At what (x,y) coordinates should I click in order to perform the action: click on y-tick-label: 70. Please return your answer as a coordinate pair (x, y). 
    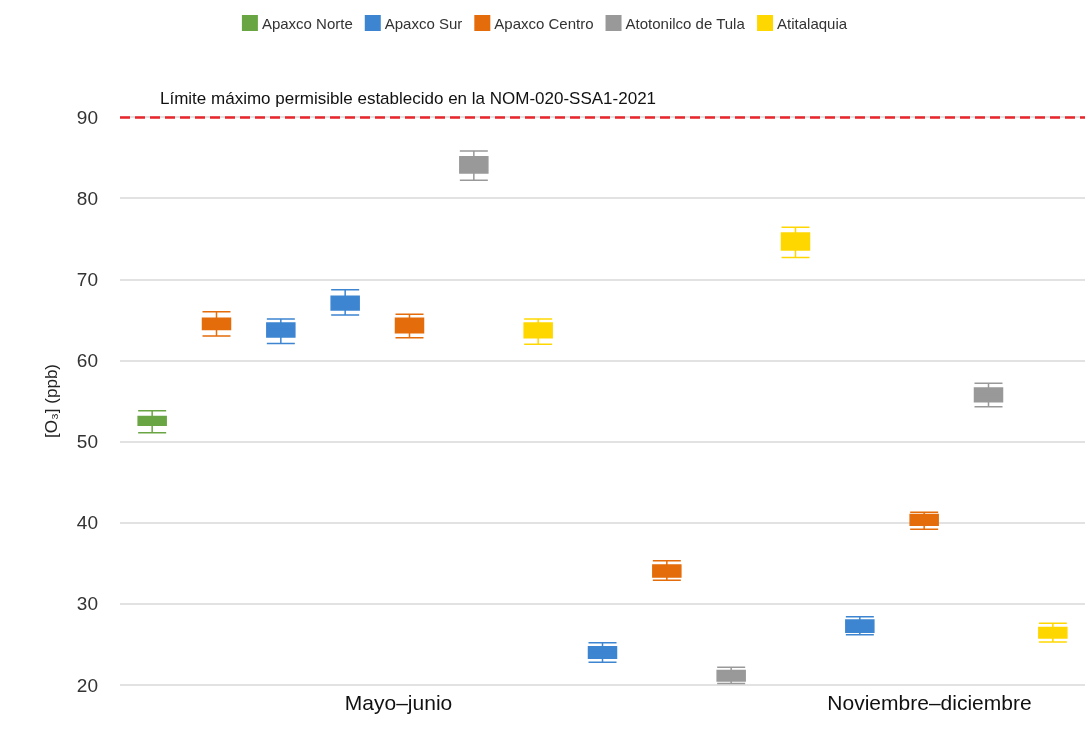
    Looking at the image, I should click on (87, 279).